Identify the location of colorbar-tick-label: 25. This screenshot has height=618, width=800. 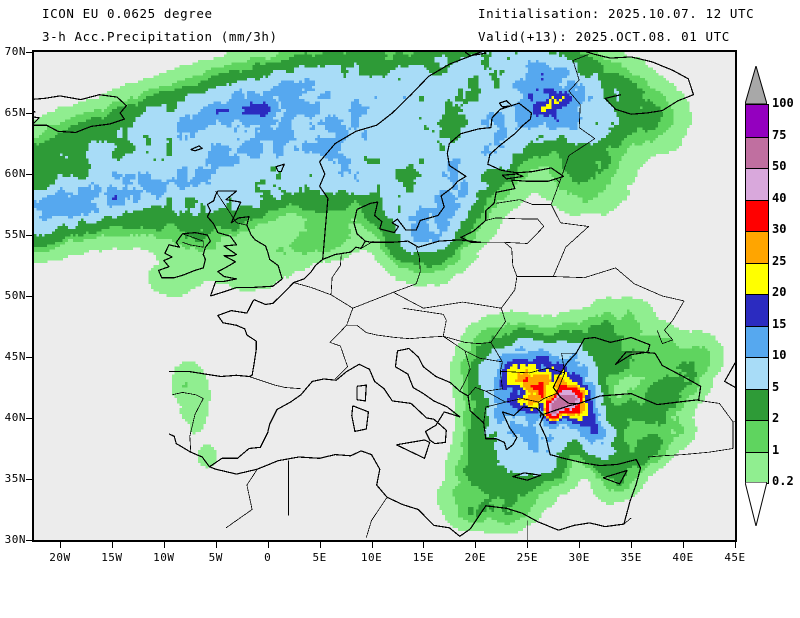
(779, 260).